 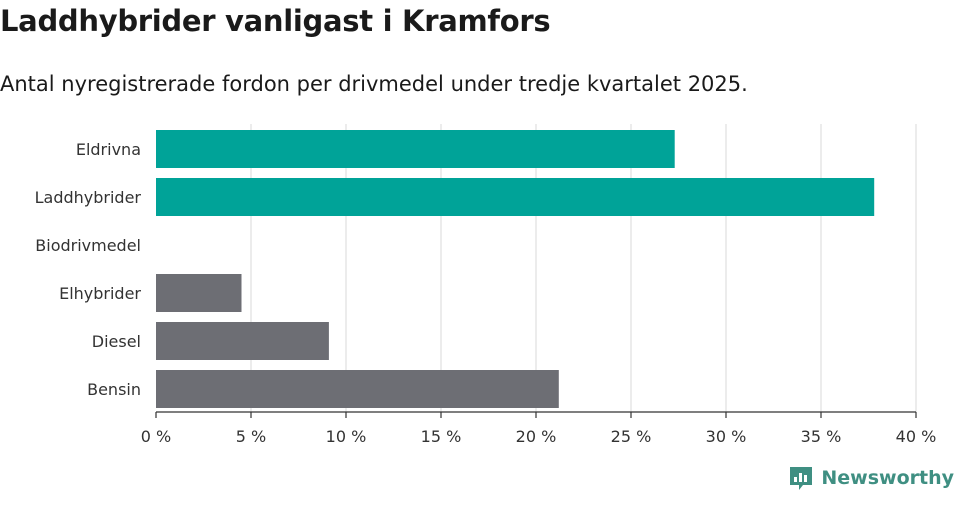 What do you see at coordinates (916, 436) in the screenshot?
I see `x-tick-label: 40 %` at bounding box center [916, 436].